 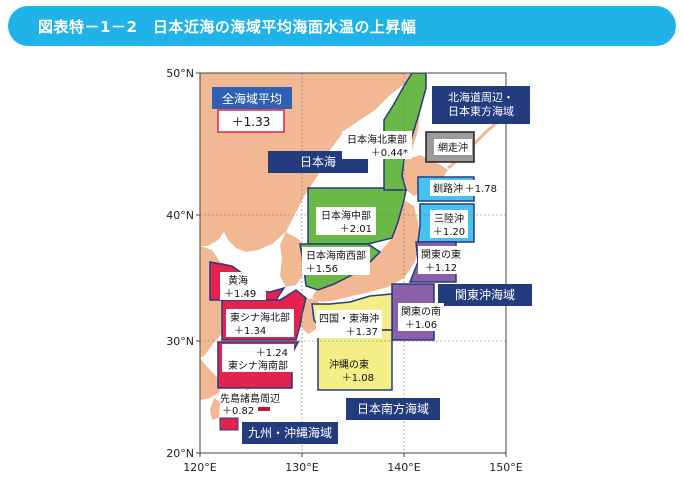 I want to click on label-name-yellow-sea: 黄海, so click(x=238, y=280).